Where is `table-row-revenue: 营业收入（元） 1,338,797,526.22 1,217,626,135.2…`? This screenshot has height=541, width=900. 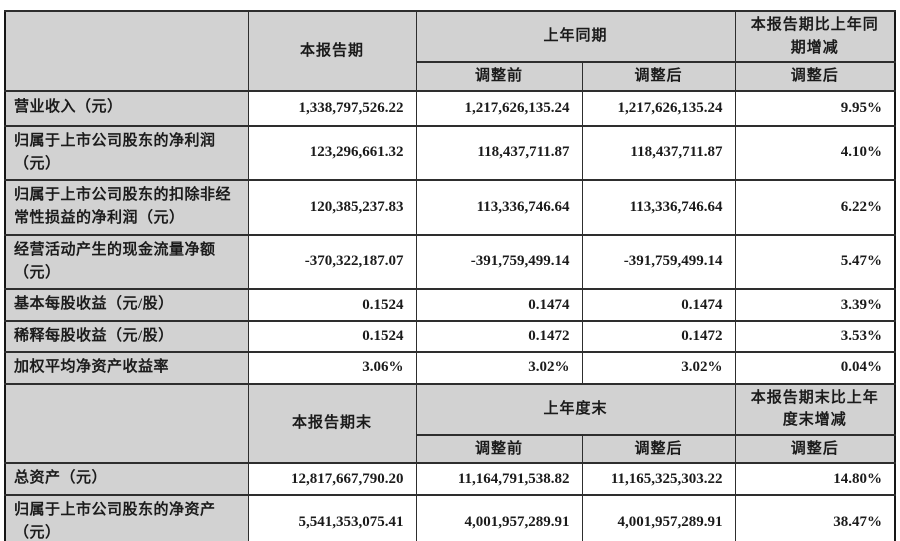
table-row-revenue: 营业收入（元） 1,338,797,526.22 1,217,626,135.2… is located at coordinates (450, 108).